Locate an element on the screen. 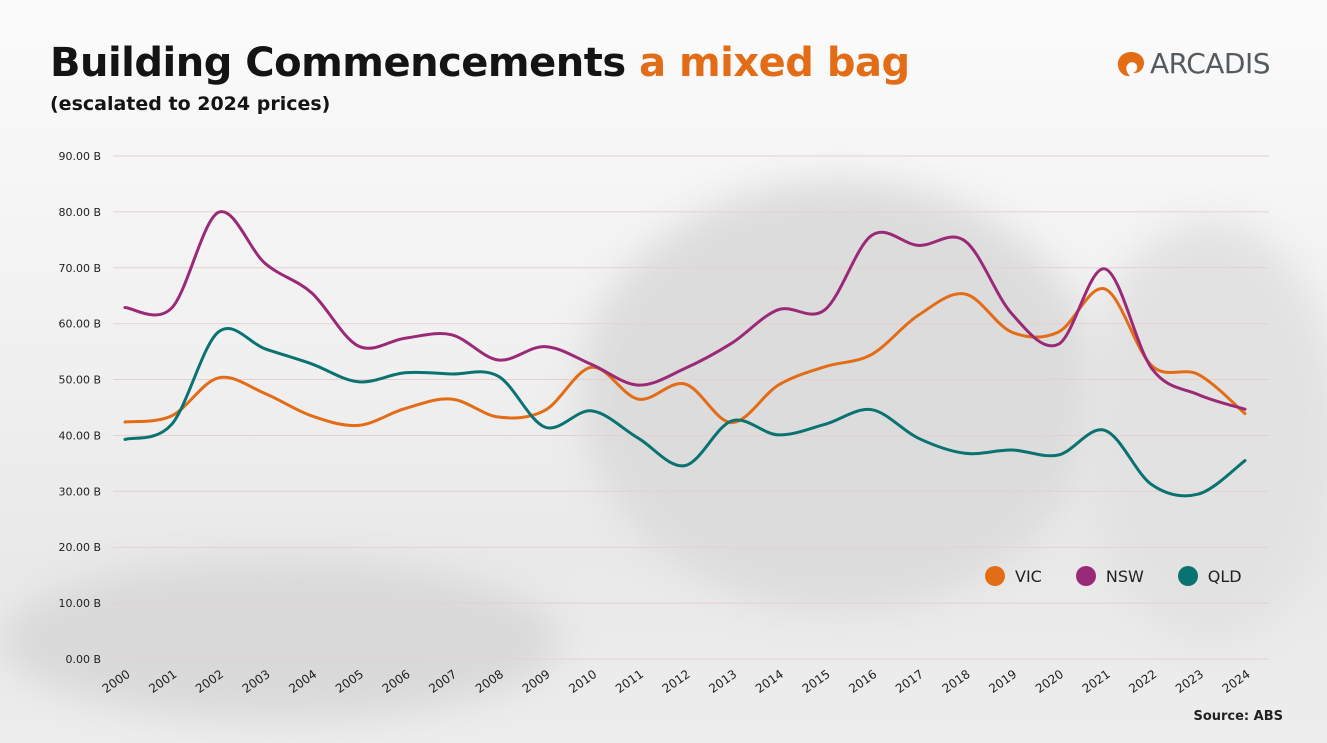  x-tick-label: 2012 is located at coordinates (676, 681).